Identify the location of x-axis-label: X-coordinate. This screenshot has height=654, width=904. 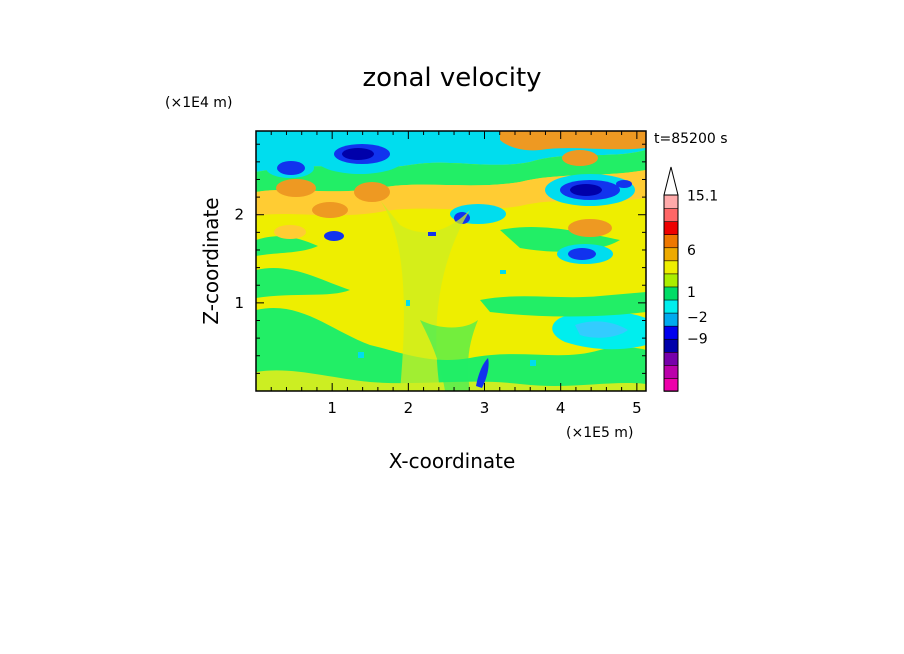
(452, 461).